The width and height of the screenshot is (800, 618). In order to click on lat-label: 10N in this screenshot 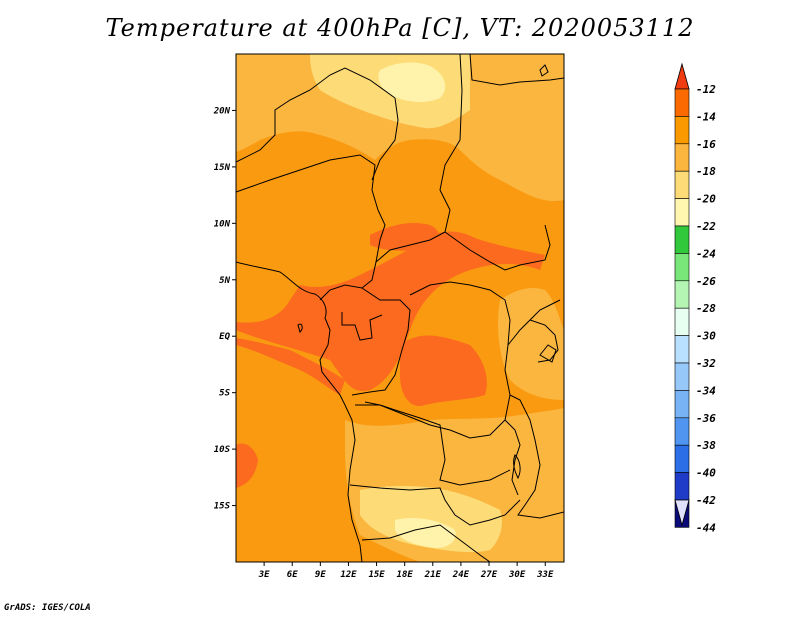, I will do `click(222, 224)`.